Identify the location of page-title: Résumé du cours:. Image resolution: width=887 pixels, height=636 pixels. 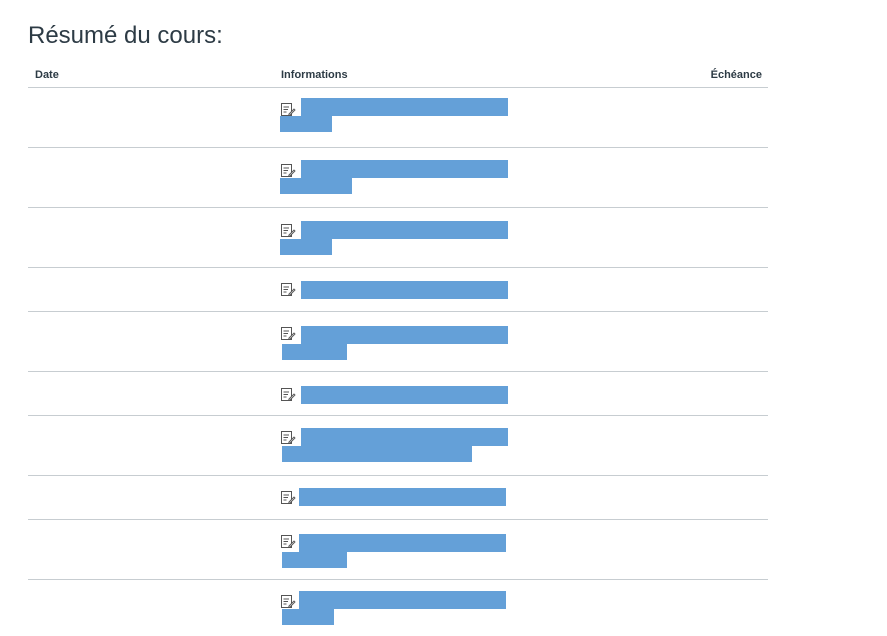
(125, 35).